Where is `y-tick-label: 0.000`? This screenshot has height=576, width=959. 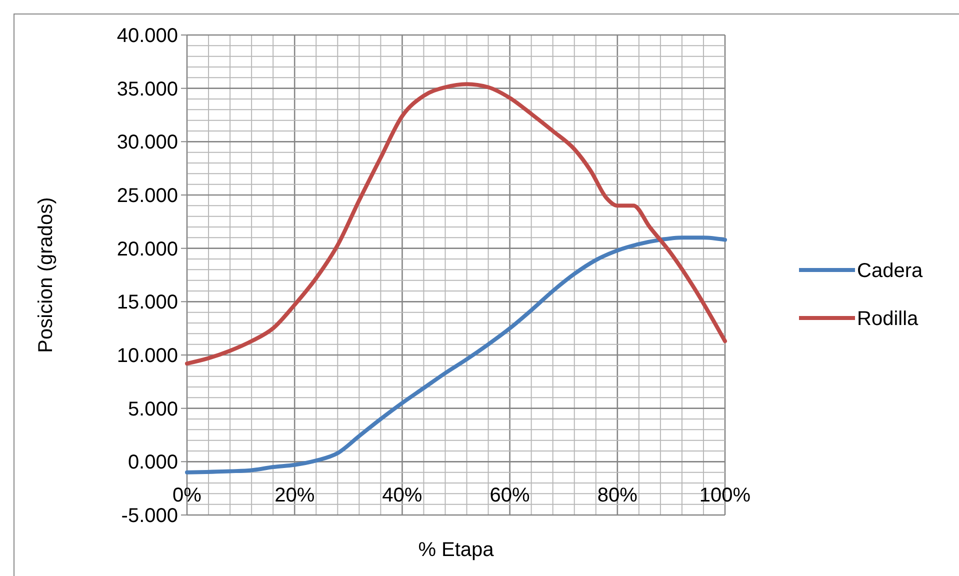 y-tick-label: 0.000 is located at coordinates (153, 463).